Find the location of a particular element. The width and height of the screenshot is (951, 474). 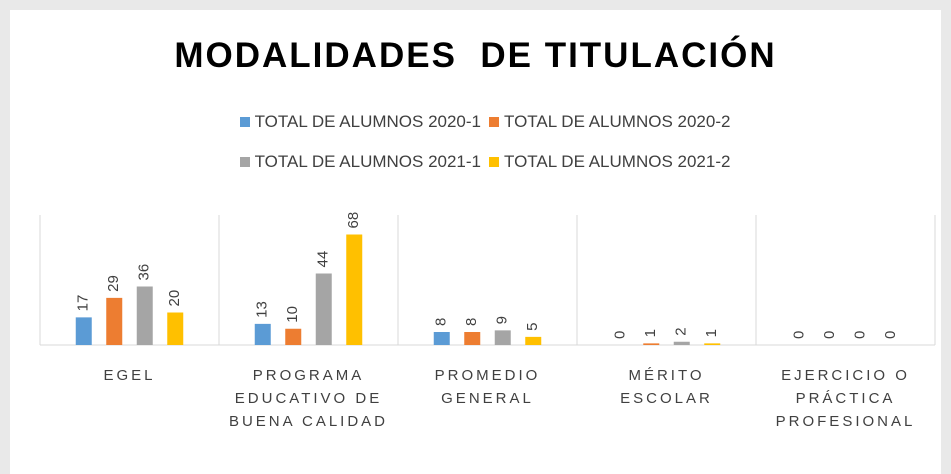

legend-item: TOTAL DE ALUMNOS 2020-2 is located at coordinates (609, 122).